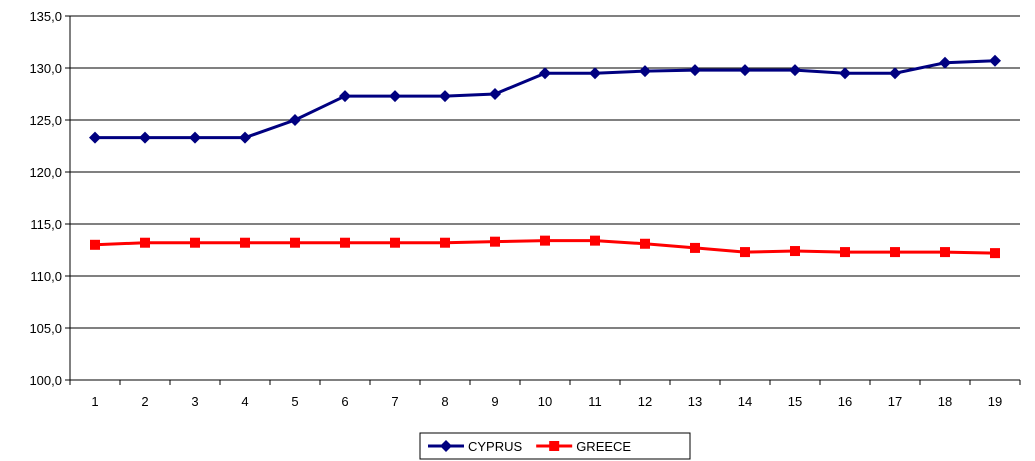 The width and height of the screenshot is (1035, 461). I want to click on x-tick-label: 6, so click(344, 401).